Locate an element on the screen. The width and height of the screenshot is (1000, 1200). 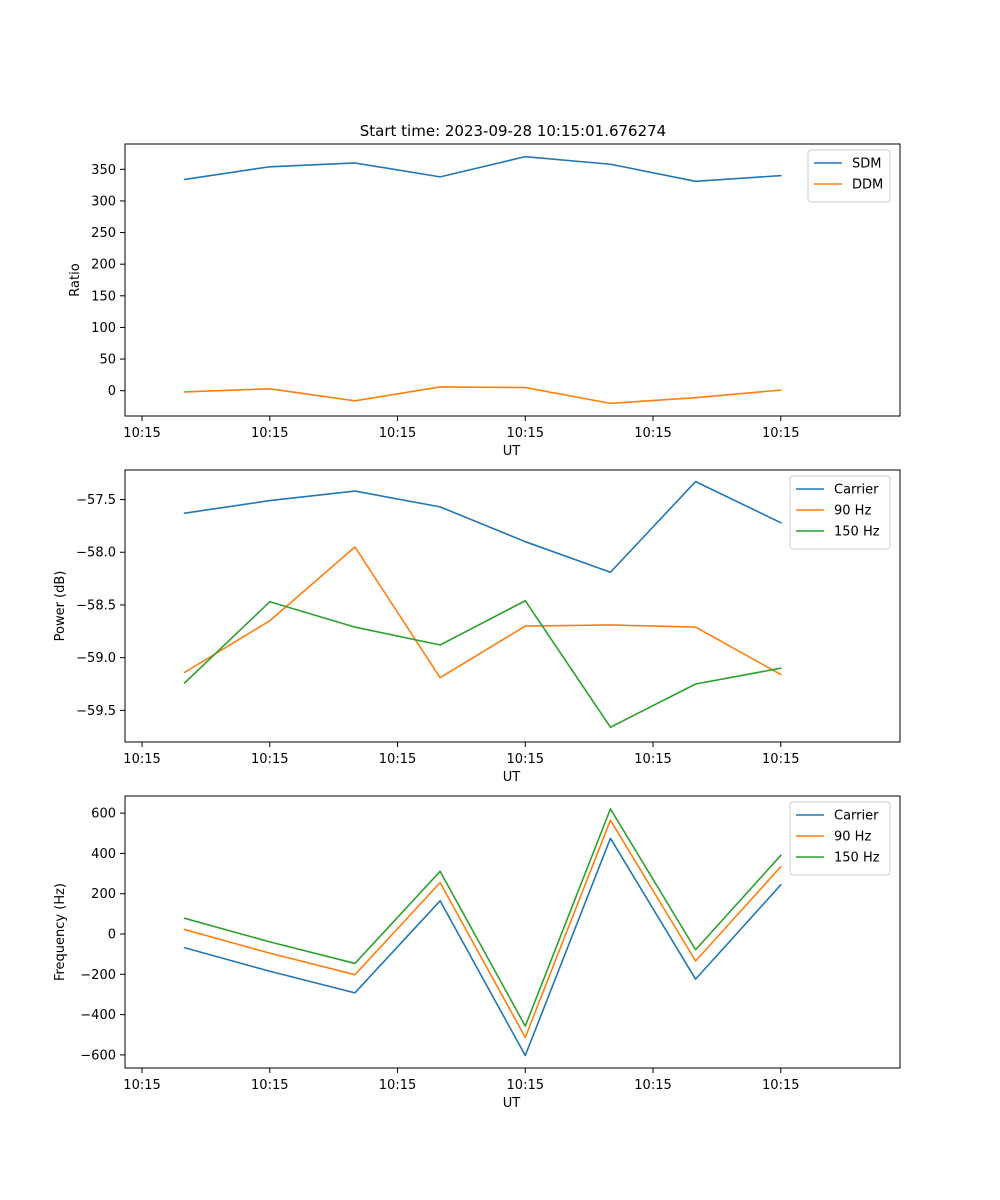
chart-title: Start time: 2023-09-28 10:15:01.676274 is located at coordinates (513, 131).